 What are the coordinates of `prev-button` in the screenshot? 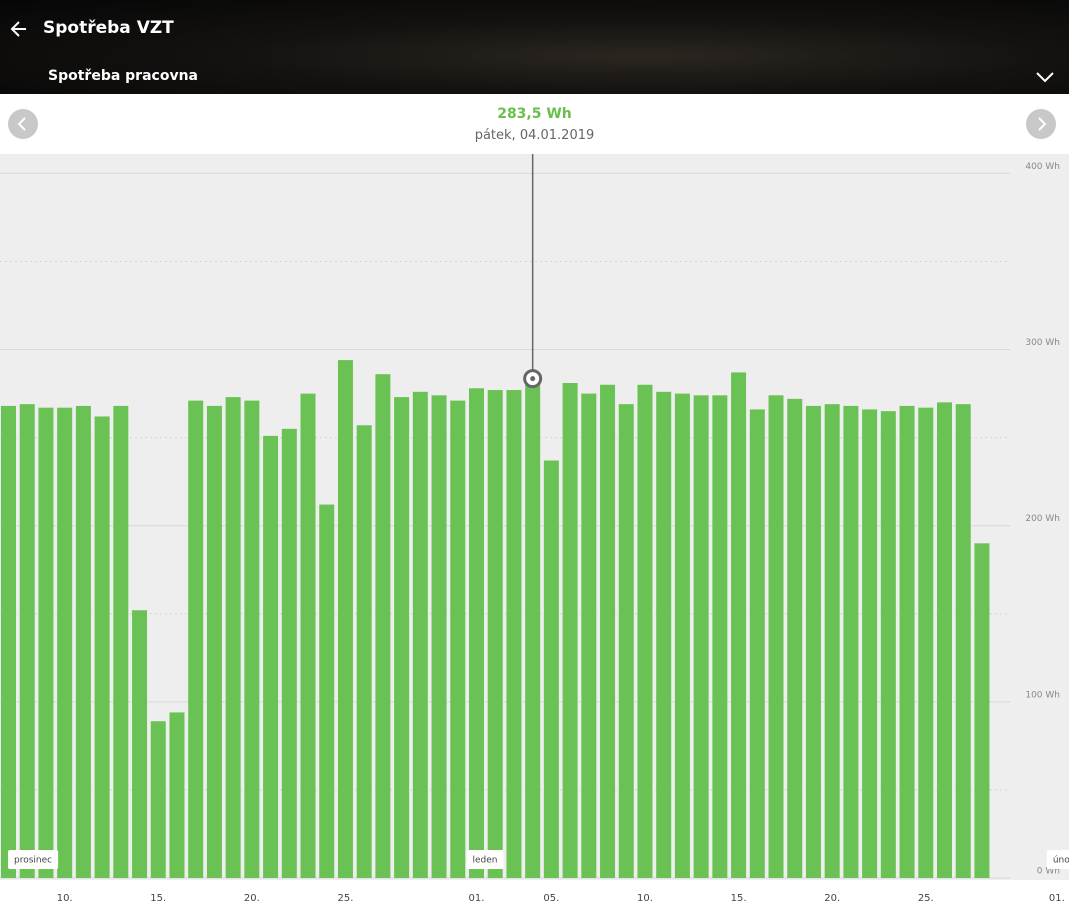 It's located at (23, 124).